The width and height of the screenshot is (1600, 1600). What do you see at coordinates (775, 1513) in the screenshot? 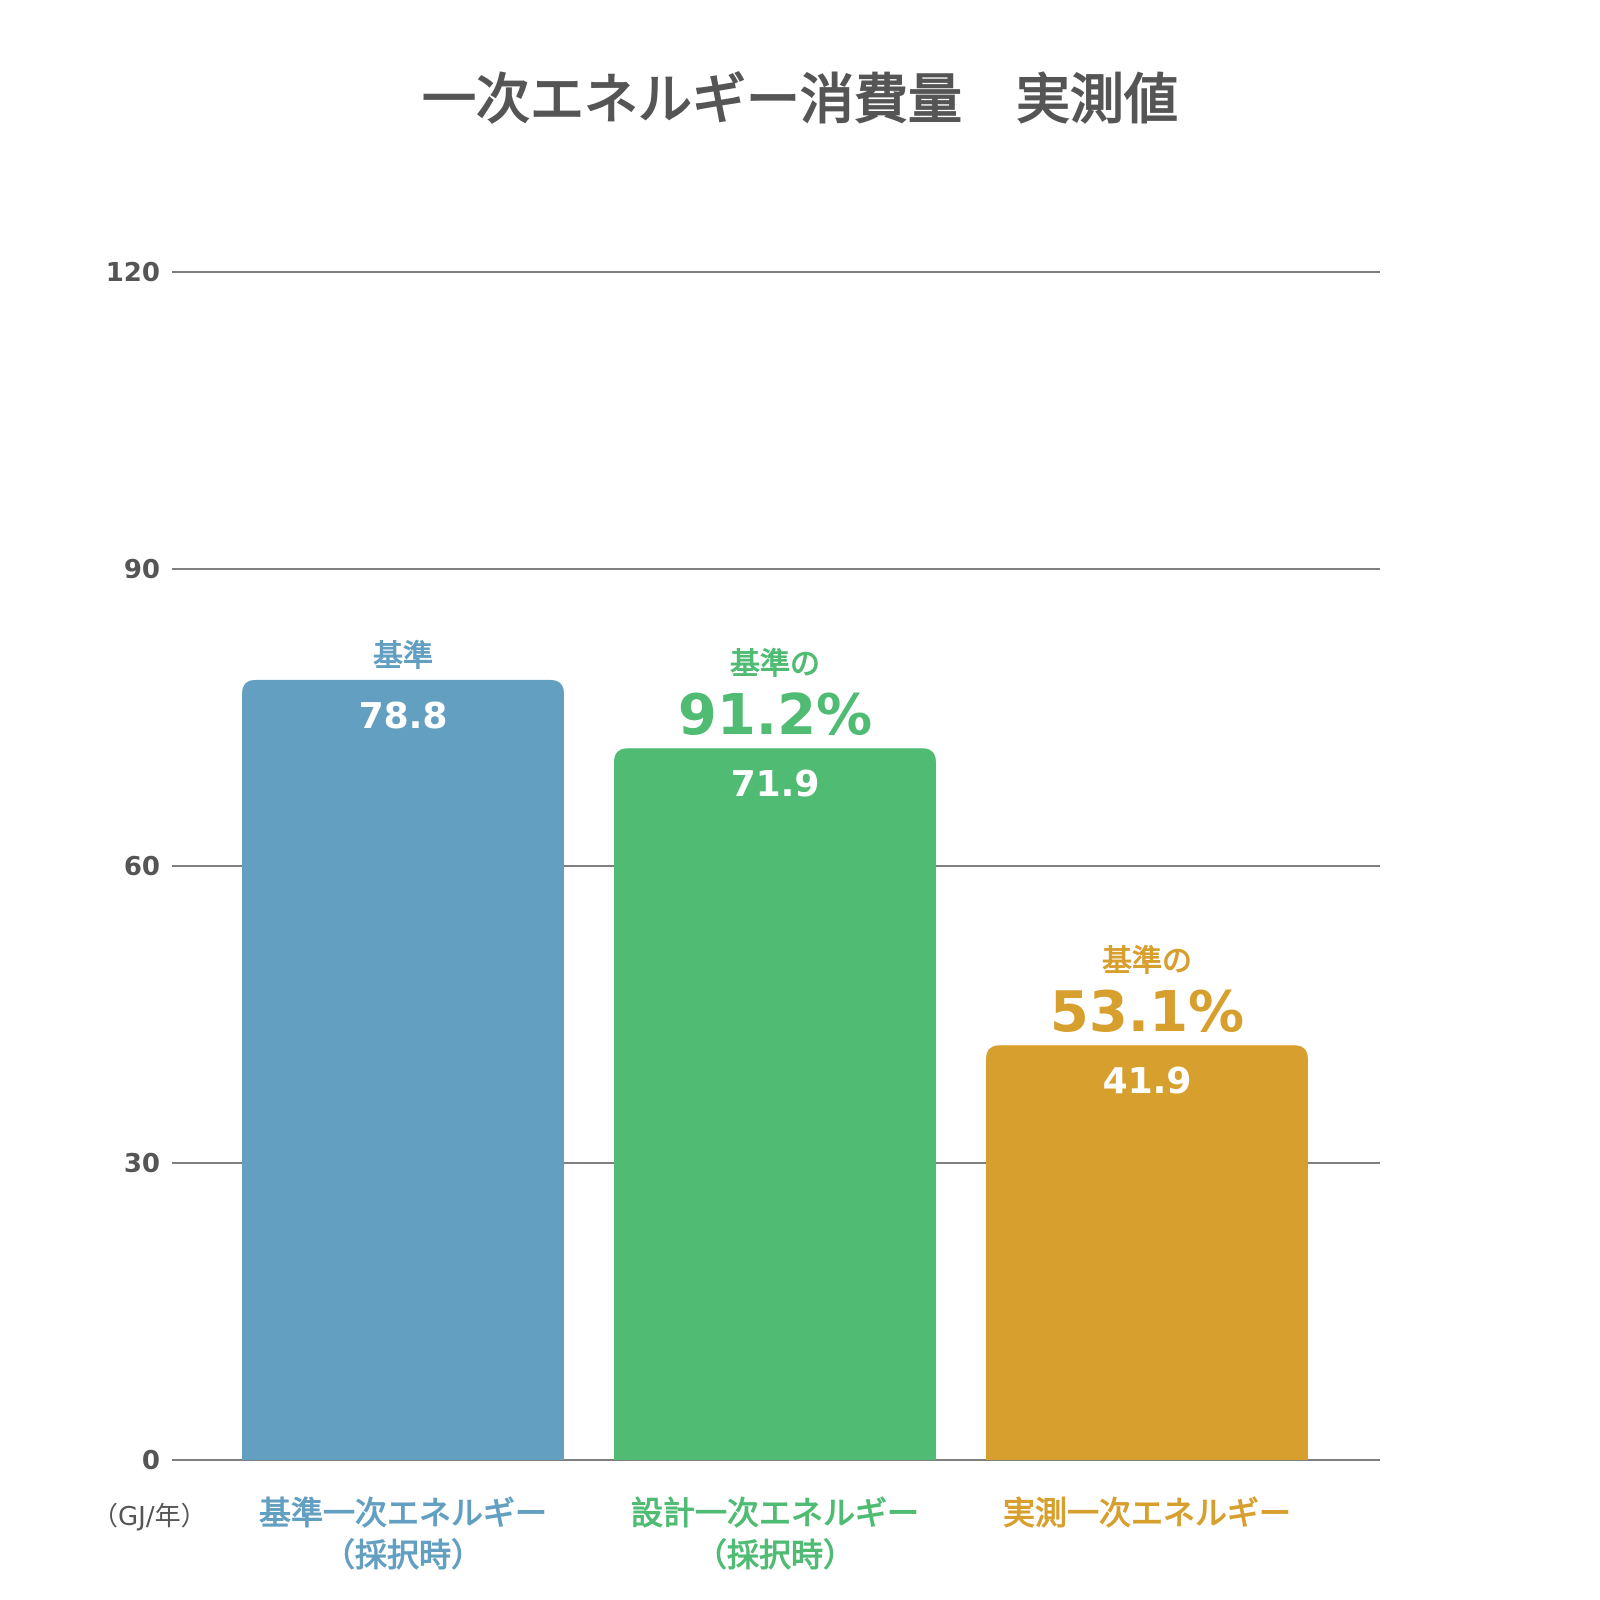
I see `x-category-label: 設計一次エネルギー` at bounding box center [775, 1513].